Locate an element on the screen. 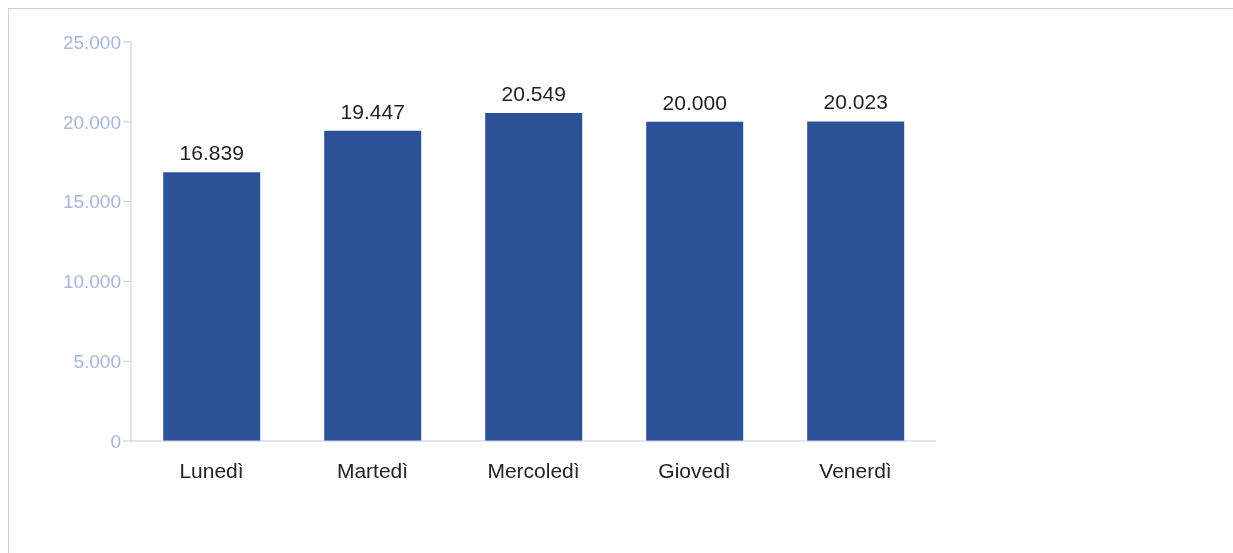  x-tick-label: Giovedì is located at coordinates (694, 470).